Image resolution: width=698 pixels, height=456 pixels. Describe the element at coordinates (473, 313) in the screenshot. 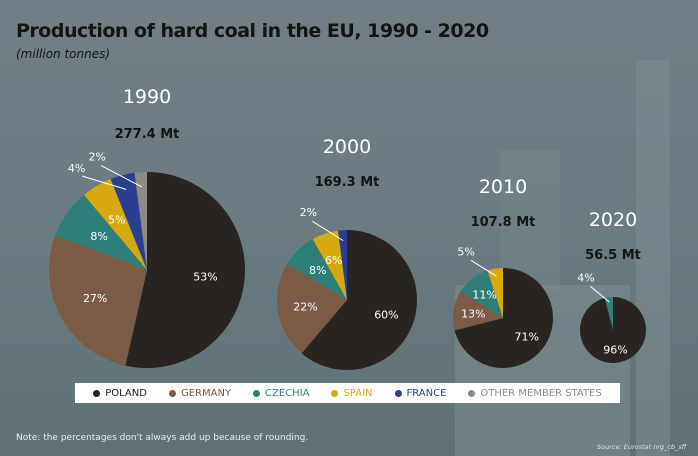

I see `slice-data-label: 13%` at that location.